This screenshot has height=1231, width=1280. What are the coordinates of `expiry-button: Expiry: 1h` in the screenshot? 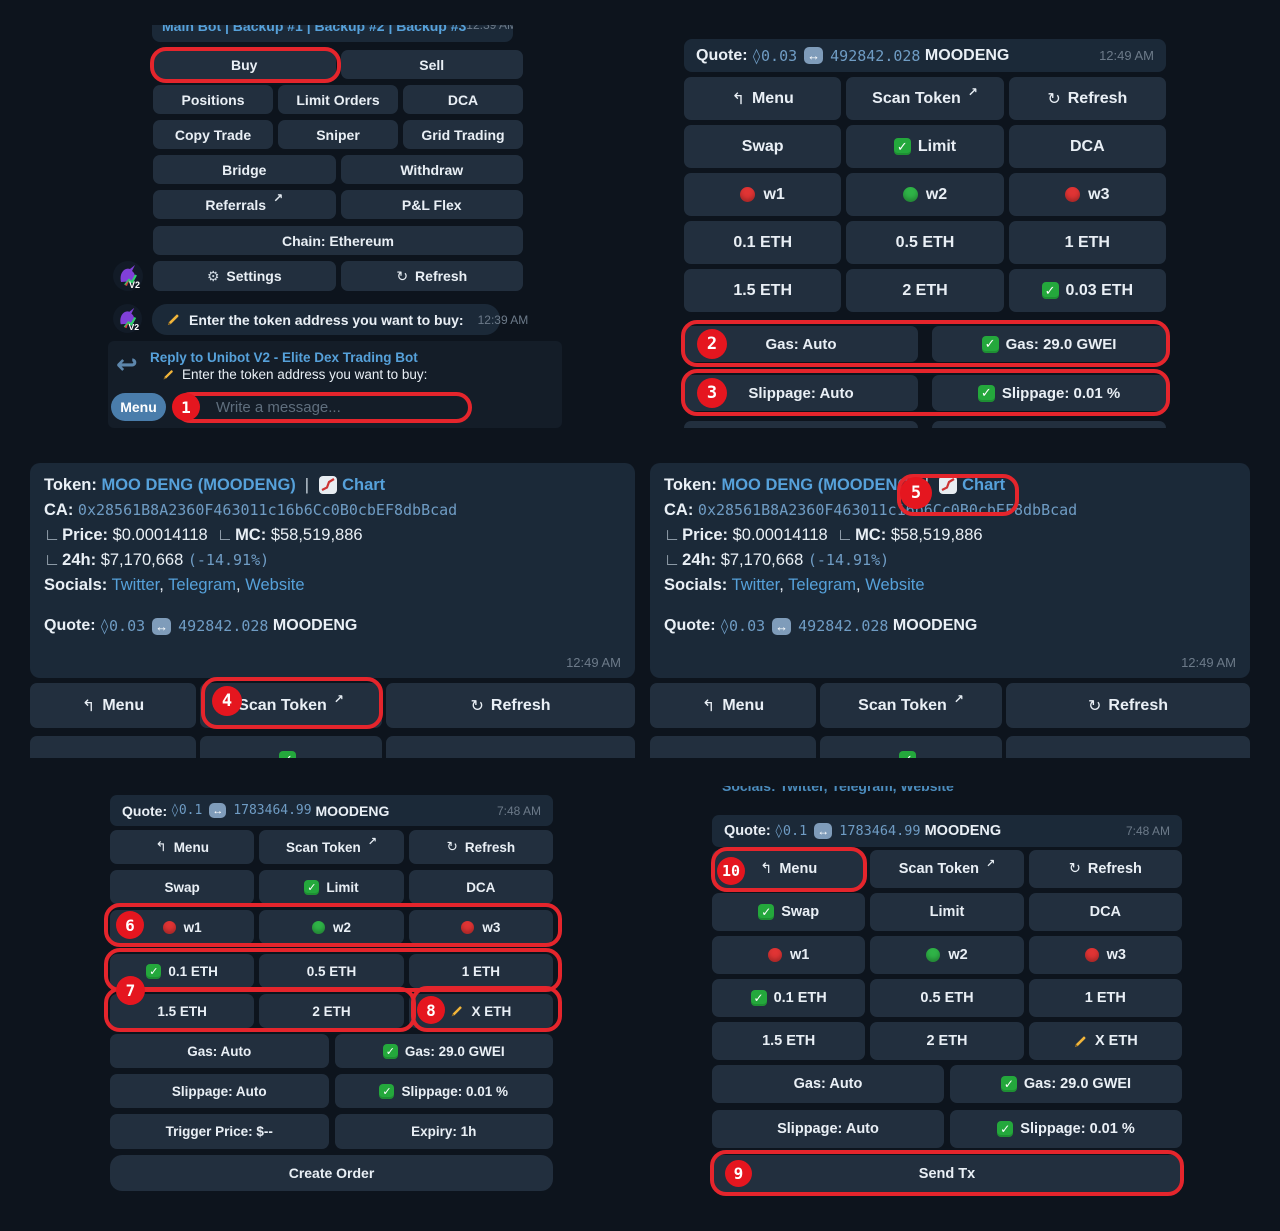 It's located at (443, 1131).